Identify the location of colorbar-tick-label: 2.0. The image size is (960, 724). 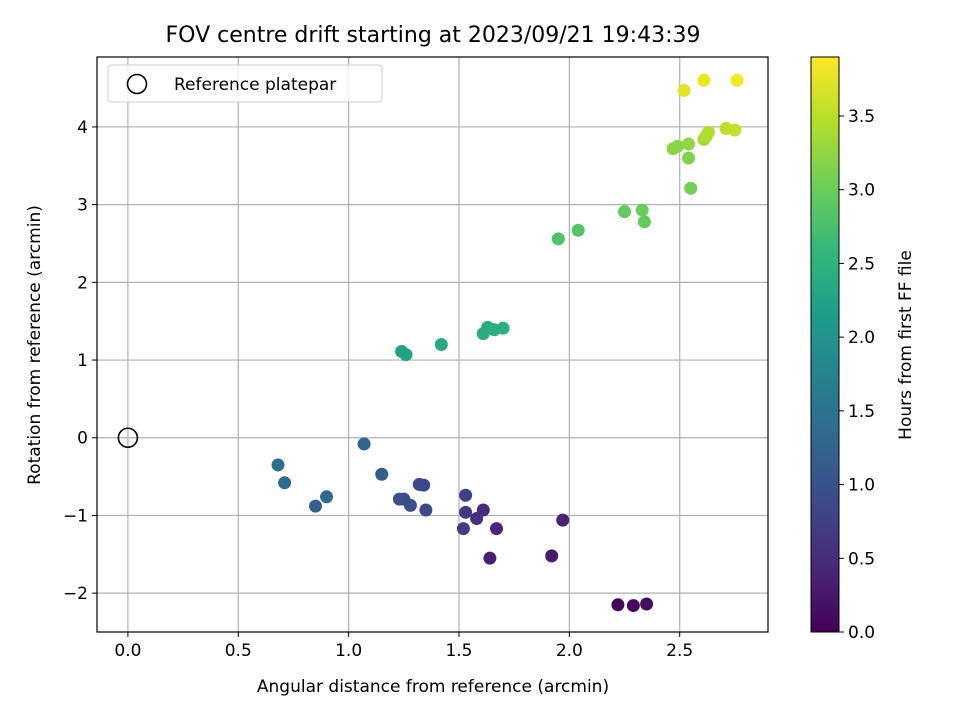
(861, 338).